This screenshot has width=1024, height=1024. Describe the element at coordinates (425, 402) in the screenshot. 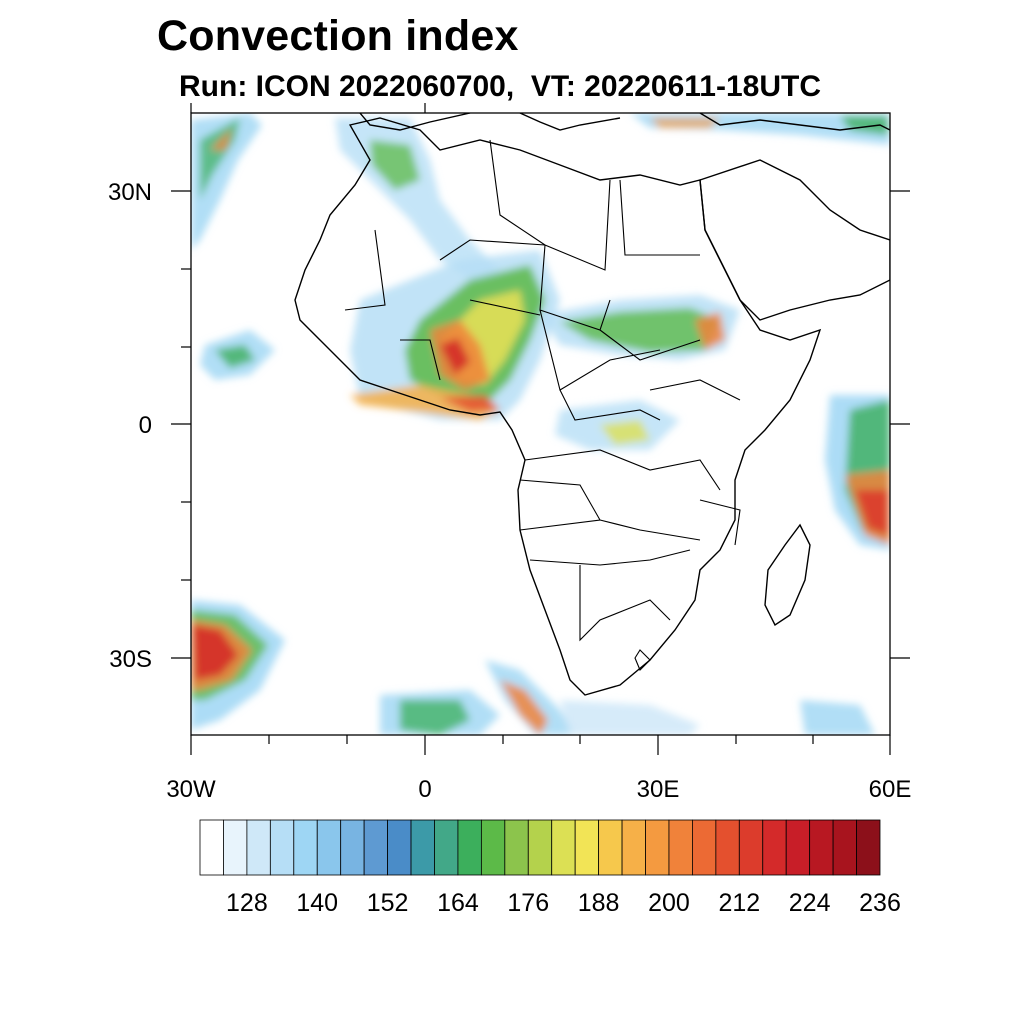

I see `field-guinea-coast` at that location.